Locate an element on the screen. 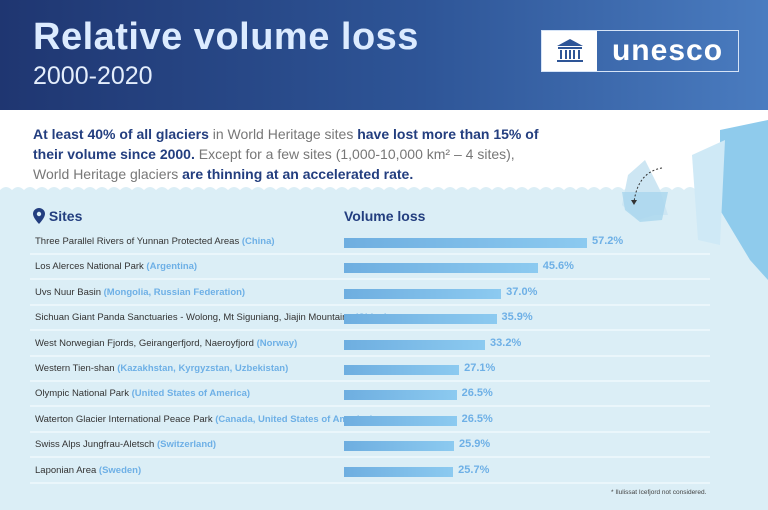  value-label: 57.2% is located at coordinates (608, 241).